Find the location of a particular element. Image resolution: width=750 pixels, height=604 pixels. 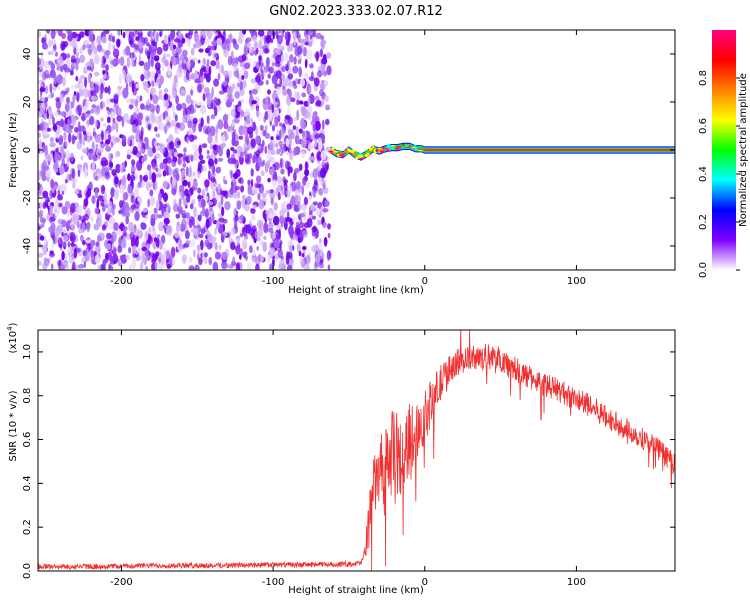

y-tick-label: -40 is located at coordinates (27, 246).